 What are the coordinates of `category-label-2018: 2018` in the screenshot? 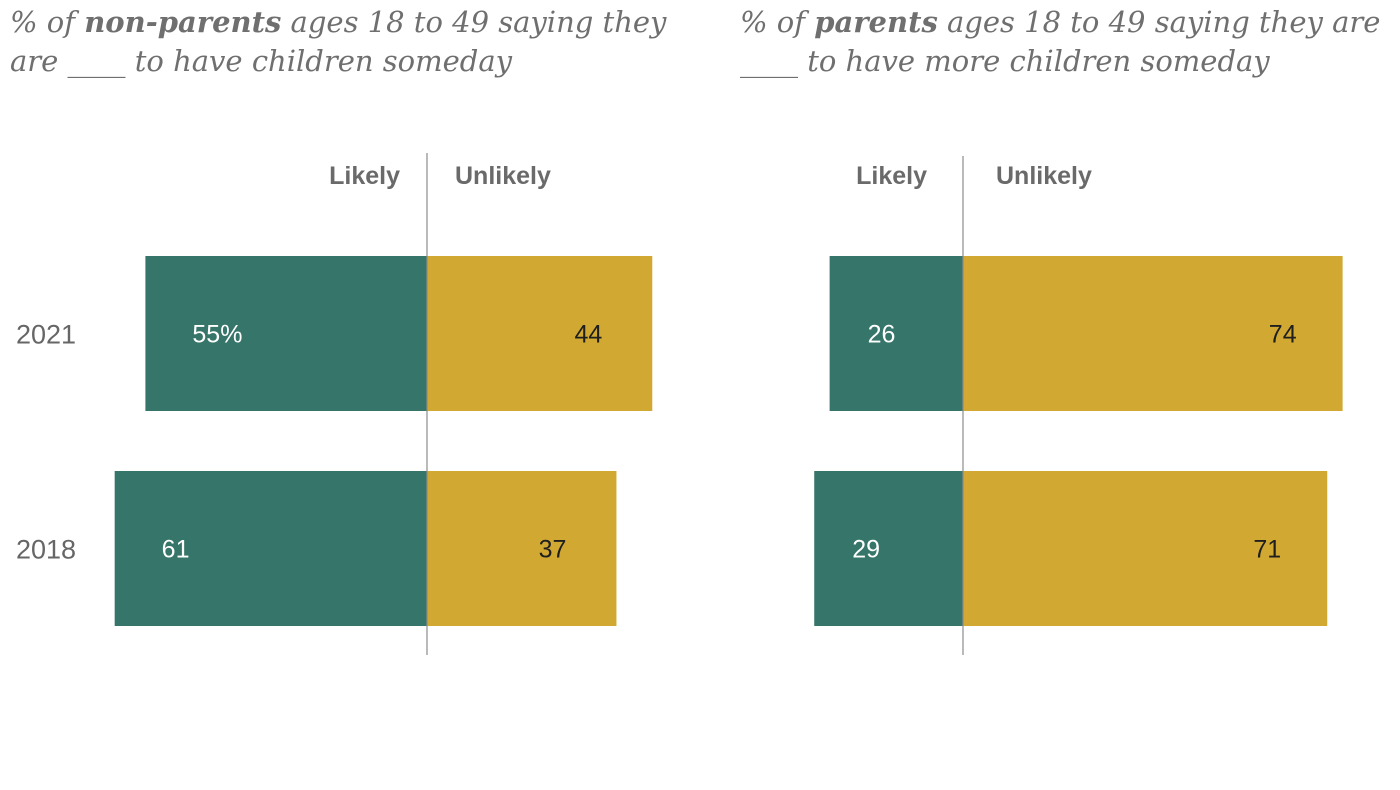 It's located at (46, 550).